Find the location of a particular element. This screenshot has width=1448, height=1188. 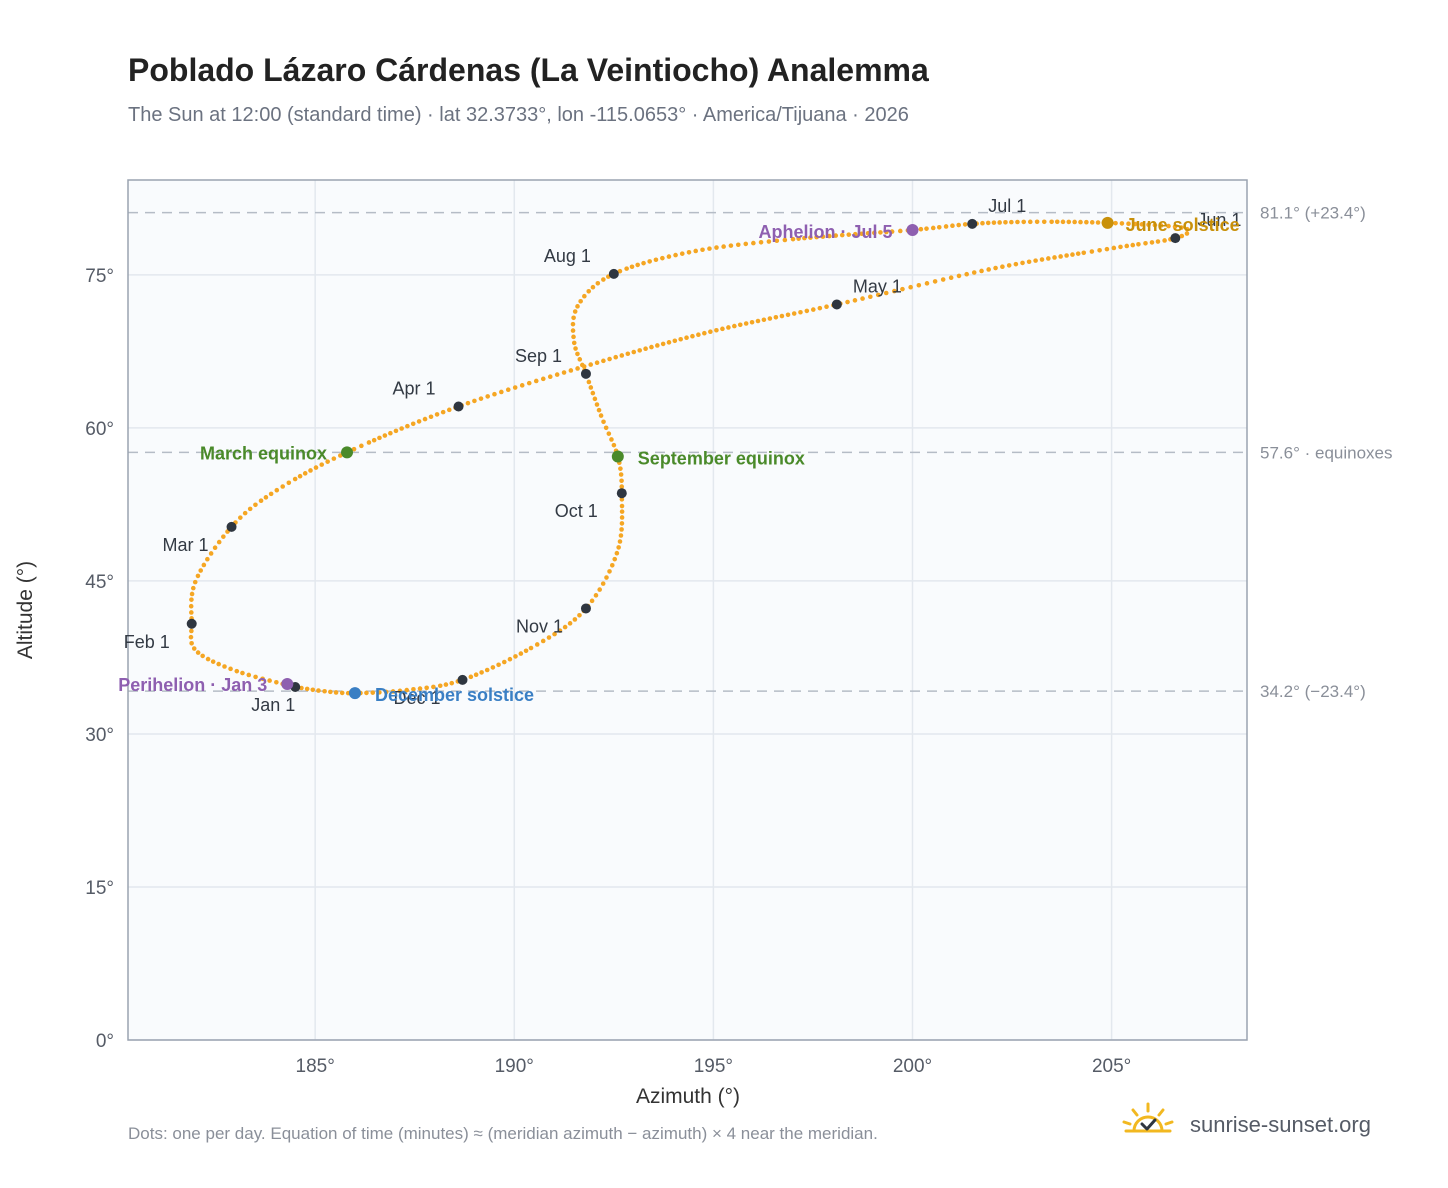

sun-check-icon is located at coordinates (1148, 1117).